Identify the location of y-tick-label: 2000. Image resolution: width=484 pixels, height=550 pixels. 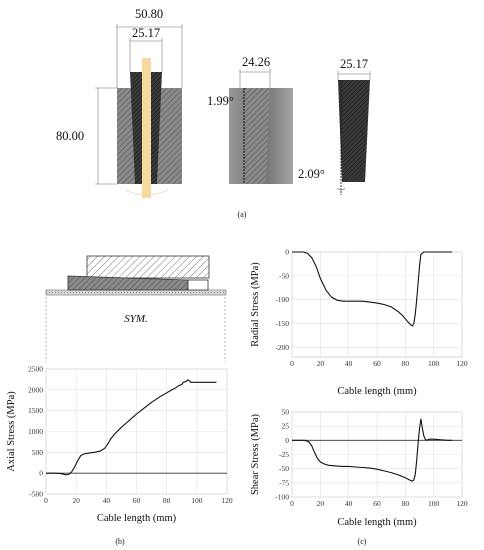
(35, 389).